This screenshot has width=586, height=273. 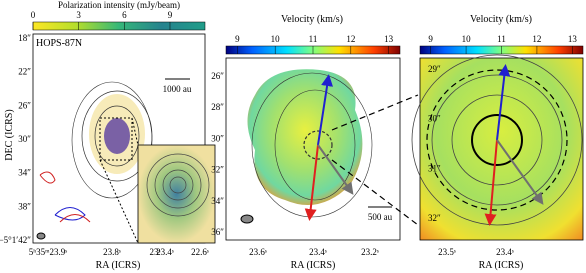 What do you see at coordinates (217, 107) in the screenshot?
I see `y-tick-label: 28″` at bounding box center [217, 107].